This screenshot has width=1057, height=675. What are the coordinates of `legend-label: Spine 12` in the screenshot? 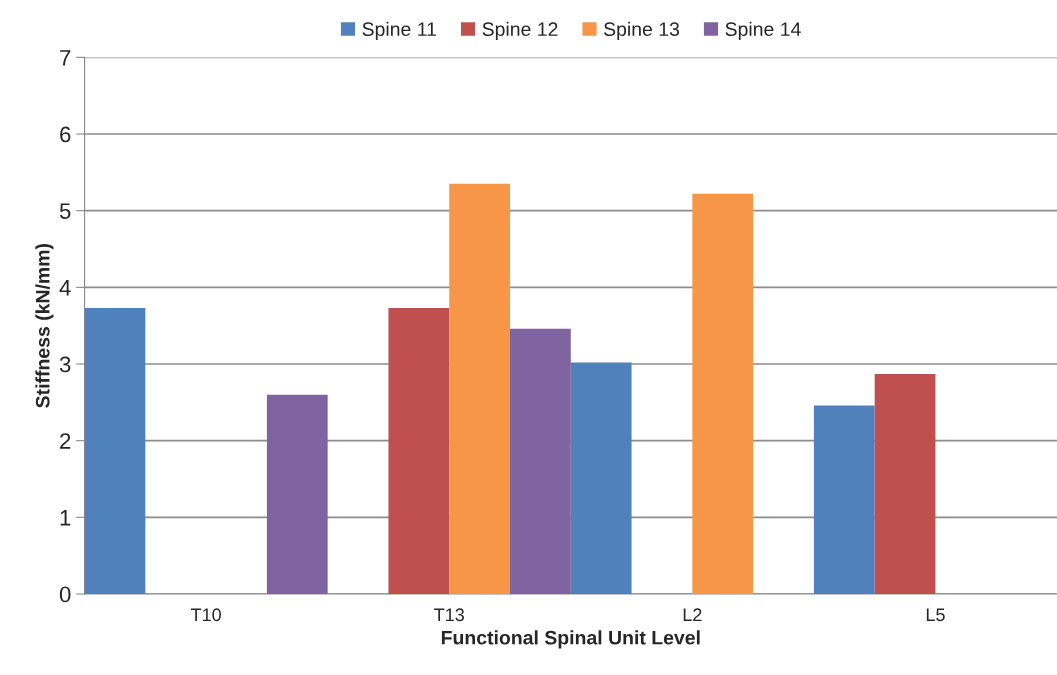 It's located at (520, 30).